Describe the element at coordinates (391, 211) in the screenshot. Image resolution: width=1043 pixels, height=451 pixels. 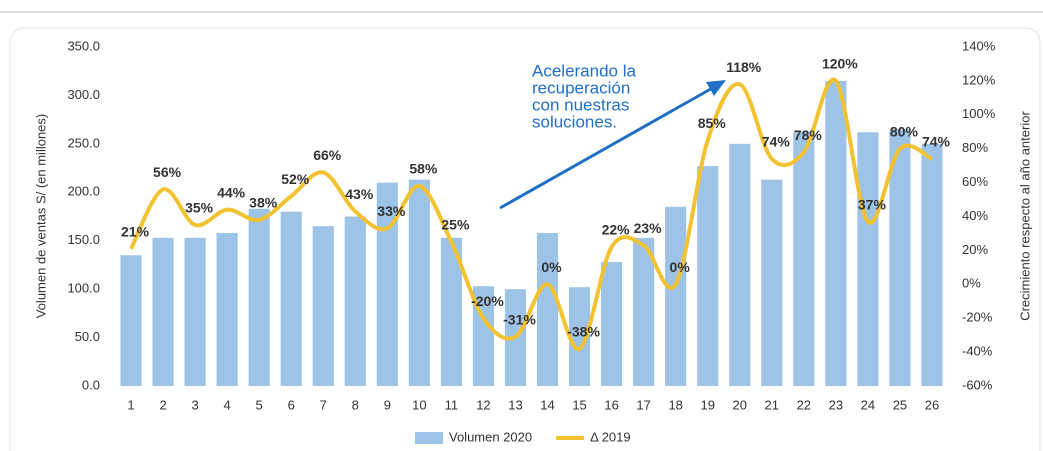
I see `data-label: 33%` at that location.